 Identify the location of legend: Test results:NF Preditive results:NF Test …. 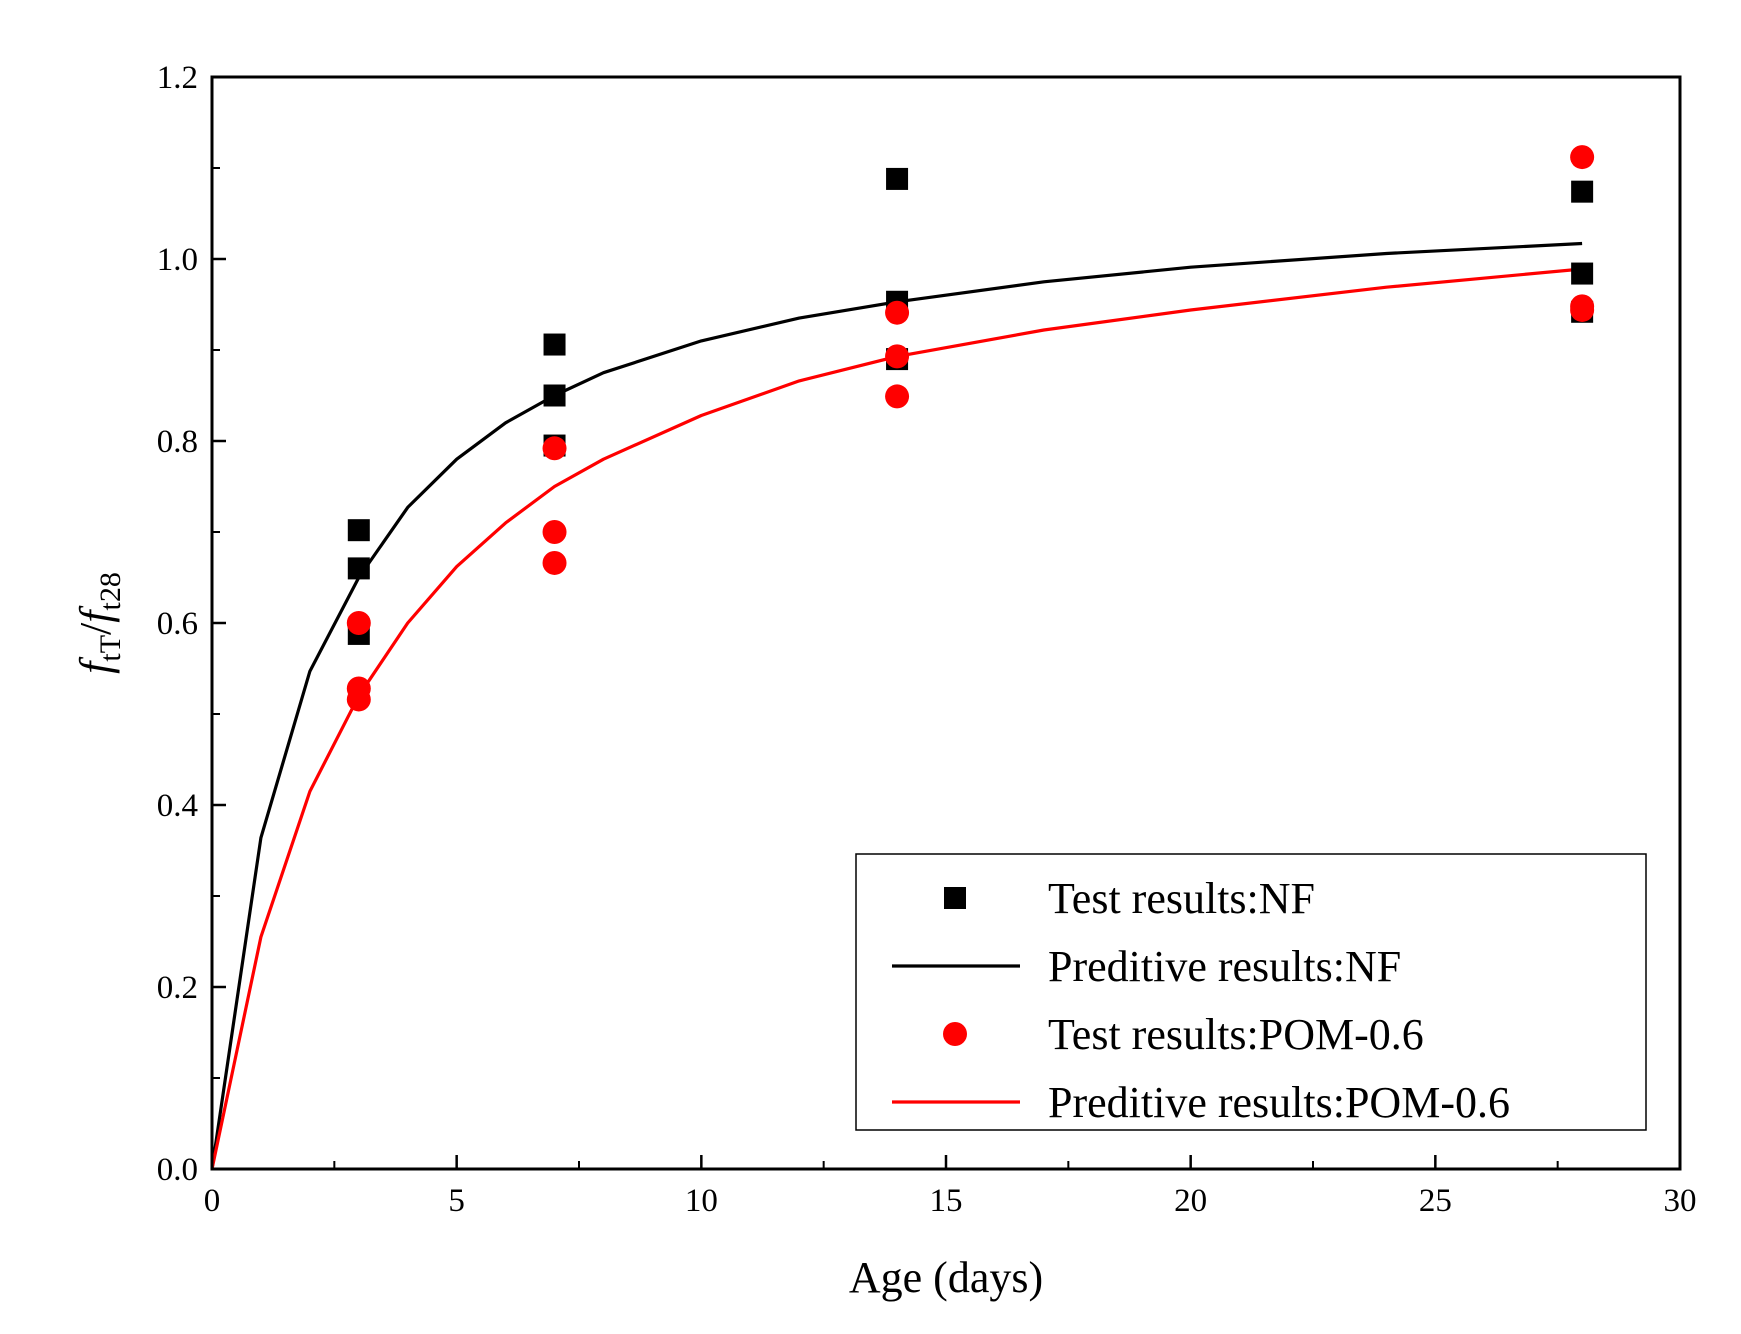
(1251, 992).